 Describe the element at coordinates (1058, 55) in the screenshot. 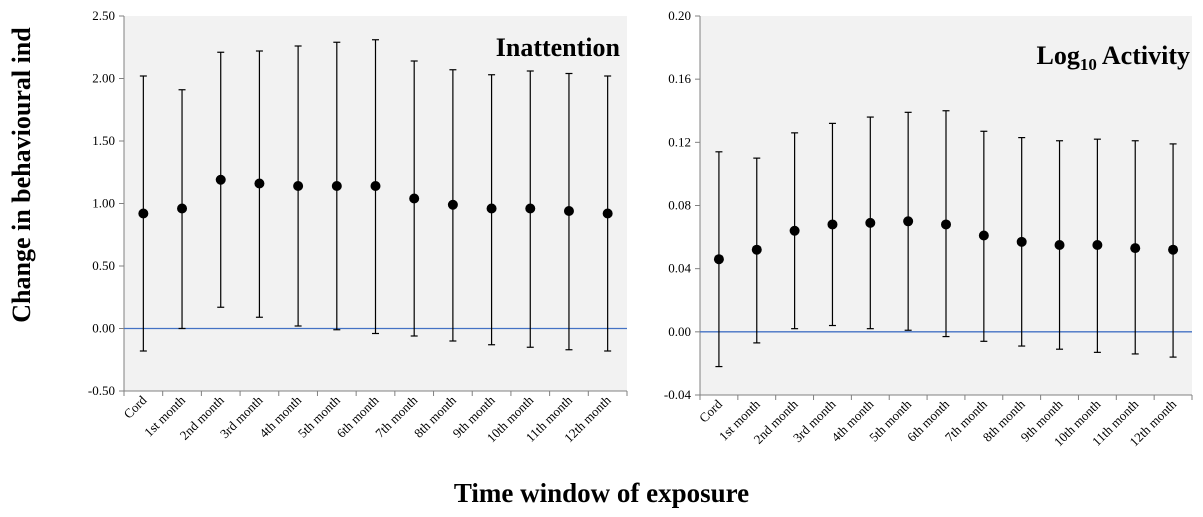

I see `activity-title-main: Log` at that location.